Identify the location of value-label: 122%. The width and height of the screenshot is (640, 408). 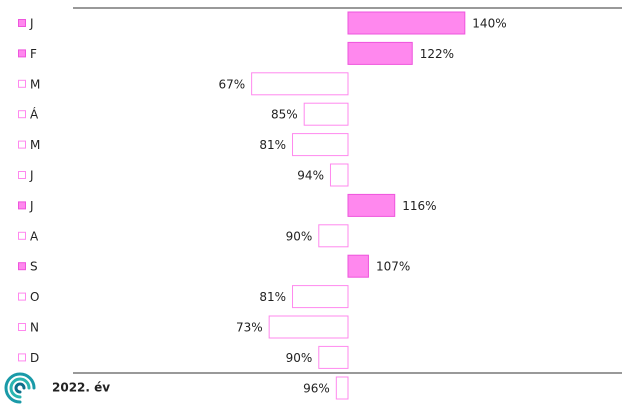
(437, 54).